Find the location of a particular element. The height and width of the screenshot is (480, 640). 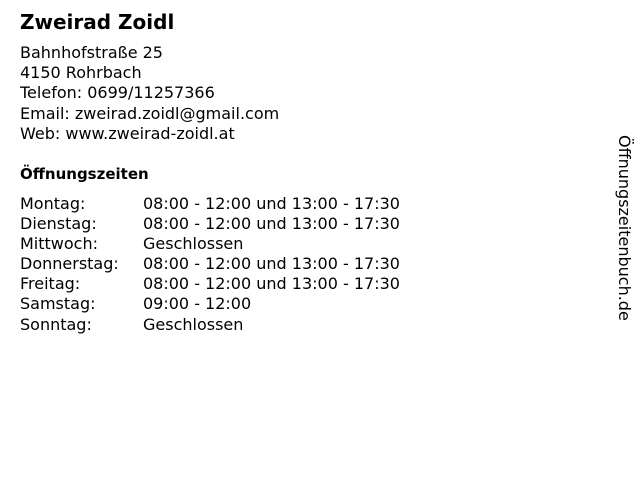

day: Mittwoch: is located at coordinates (59, 244).